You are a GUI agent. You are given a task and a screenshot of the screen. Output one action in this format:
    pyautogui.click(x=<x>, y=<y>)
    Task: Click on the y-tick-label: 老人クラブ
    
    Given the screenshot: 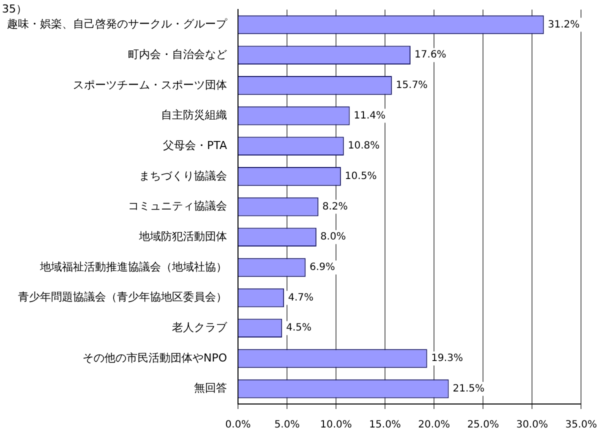 What is the action you would take?
    pyautogui.click(x=200, y=327)
    